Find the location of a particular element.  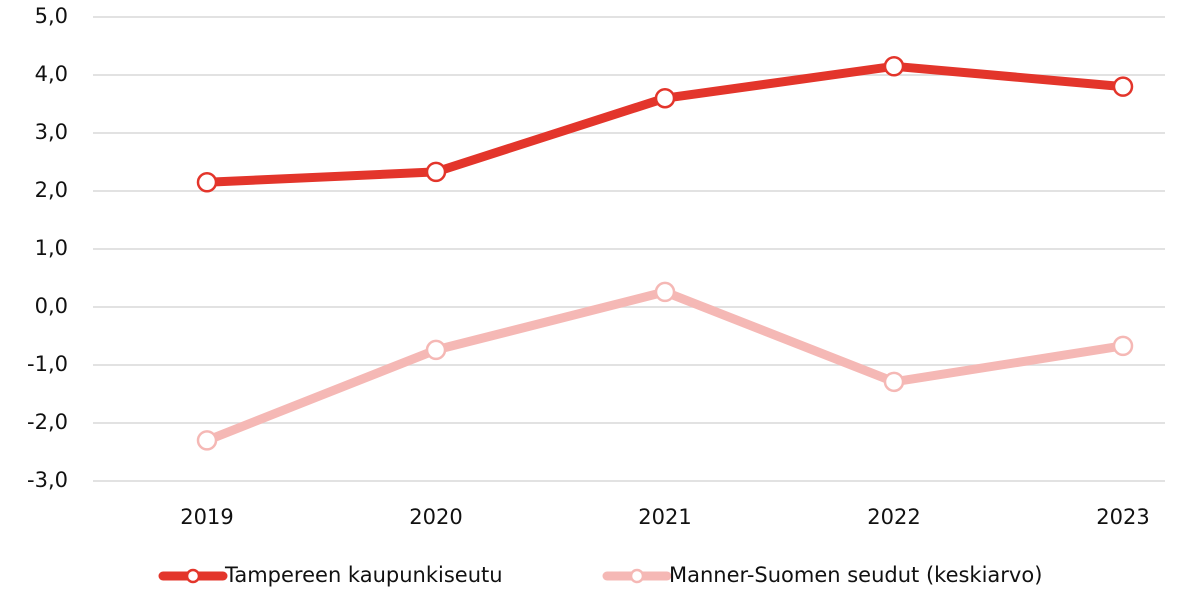

y-tick-label: 5,0 is located at coordinates (51, 16).